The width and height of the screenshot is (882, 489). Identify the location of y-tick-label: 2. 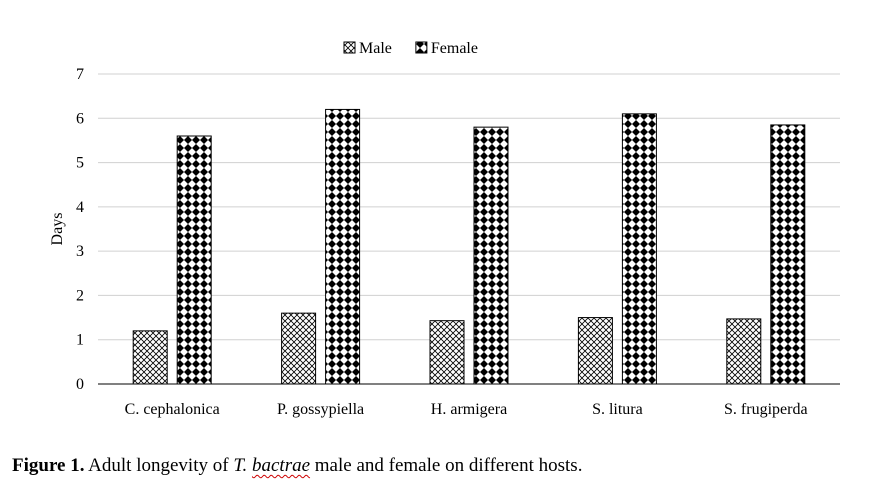
(80, 295).